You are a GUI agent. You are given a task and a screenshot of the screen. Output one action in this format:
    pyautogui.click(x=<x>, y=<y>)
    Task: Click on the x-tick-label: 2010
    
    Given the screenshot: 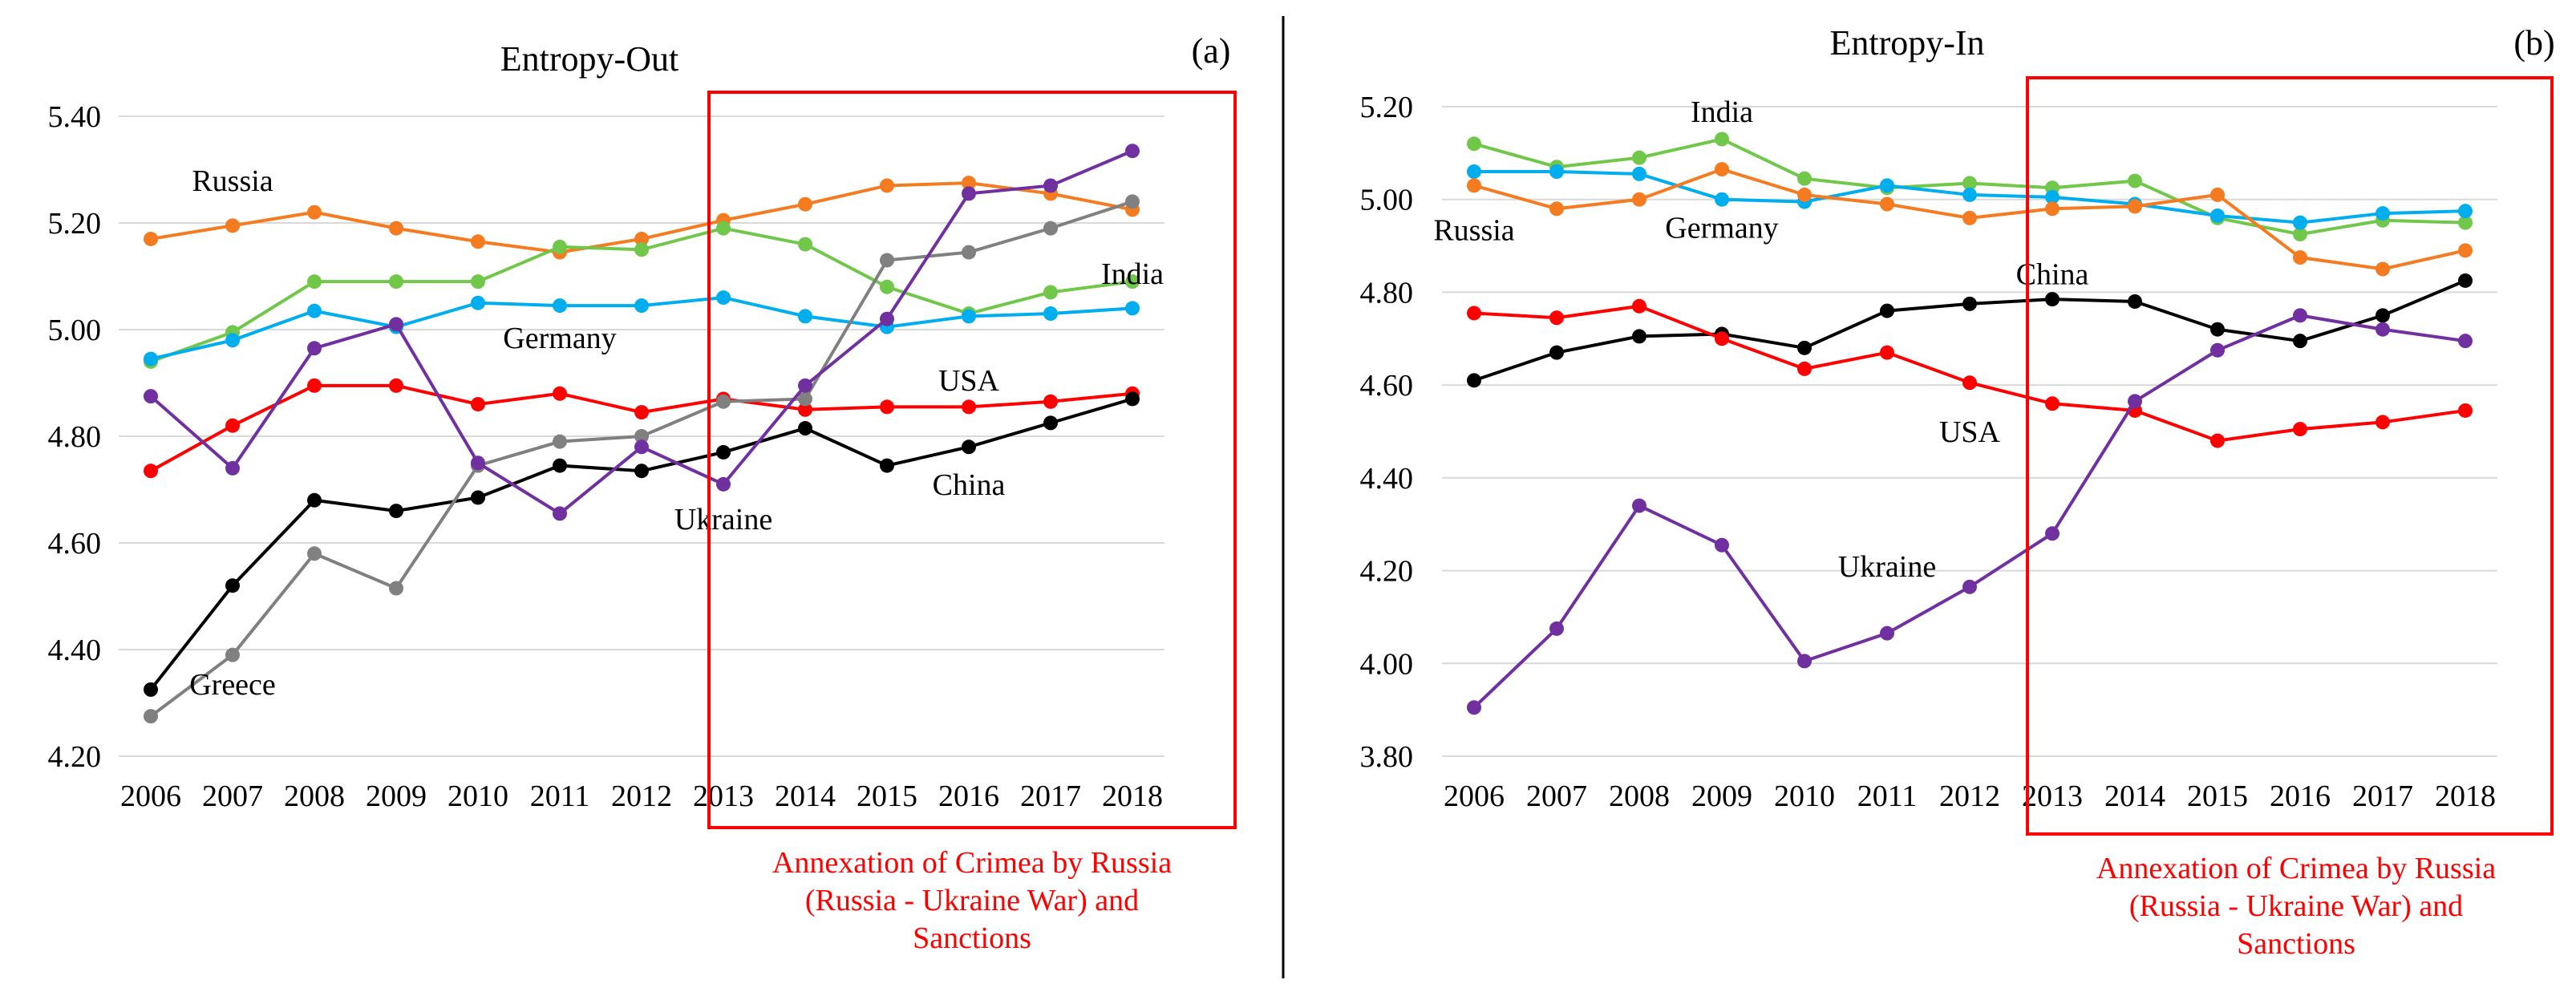 What is the action you would take?
    pyautogui.click(x=1805, y=796)
    